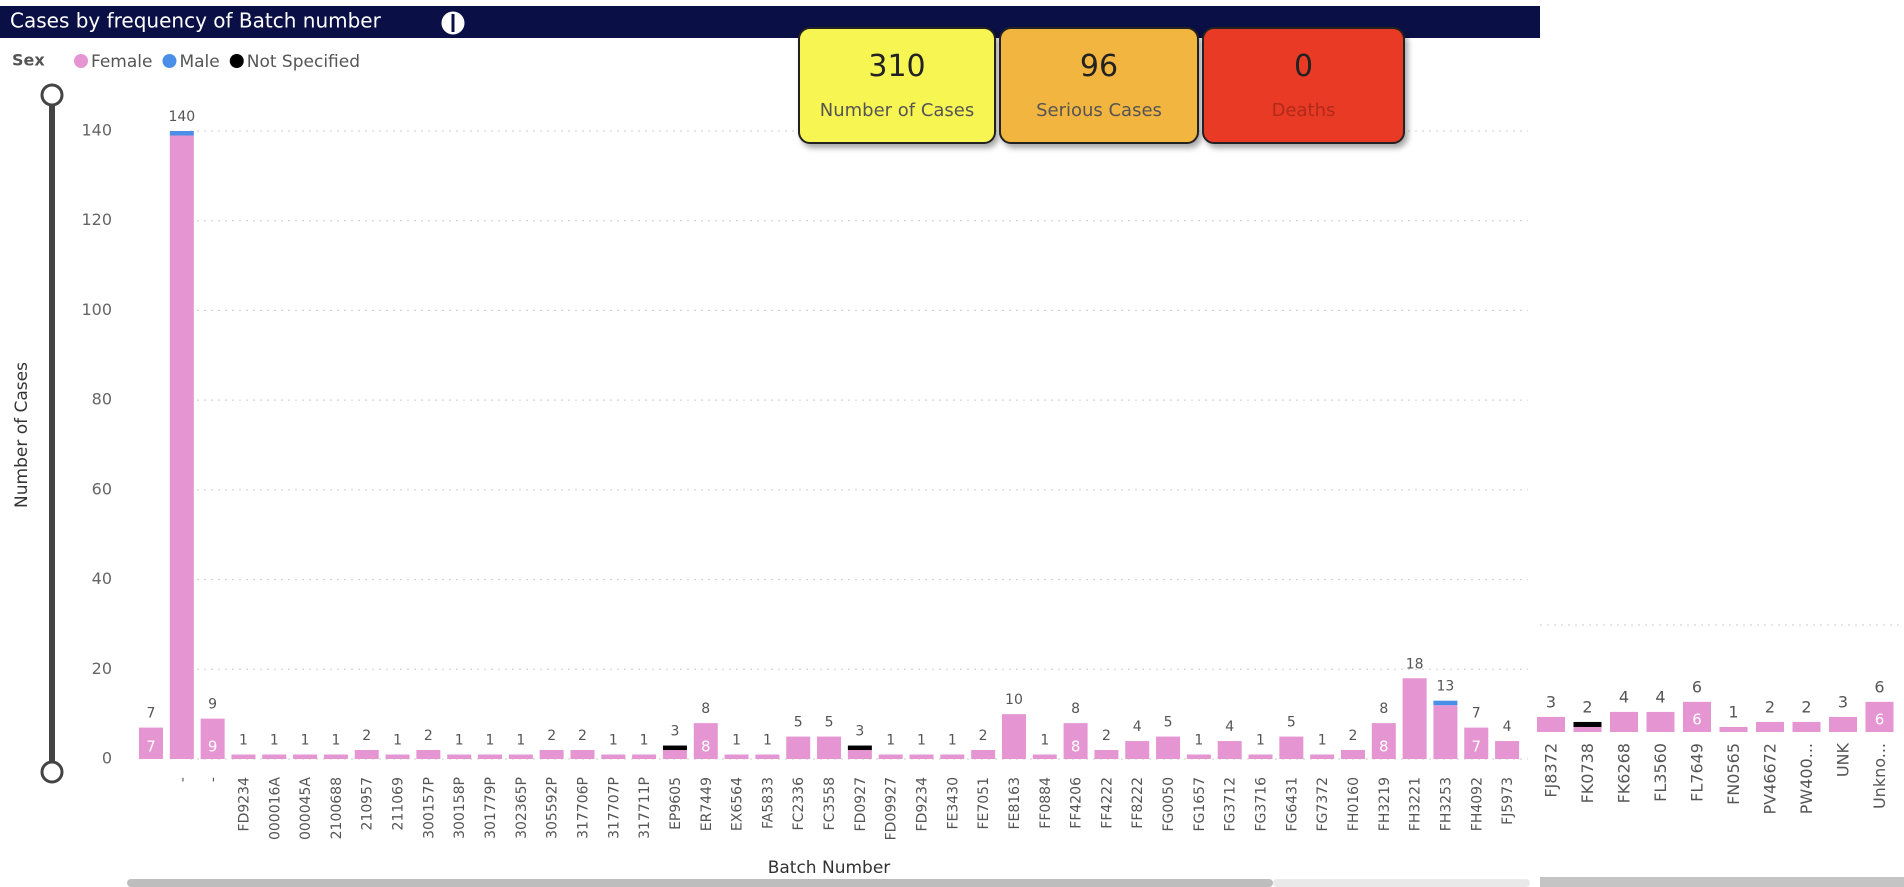  I want to click on scroll-track, so click(1401, 883).